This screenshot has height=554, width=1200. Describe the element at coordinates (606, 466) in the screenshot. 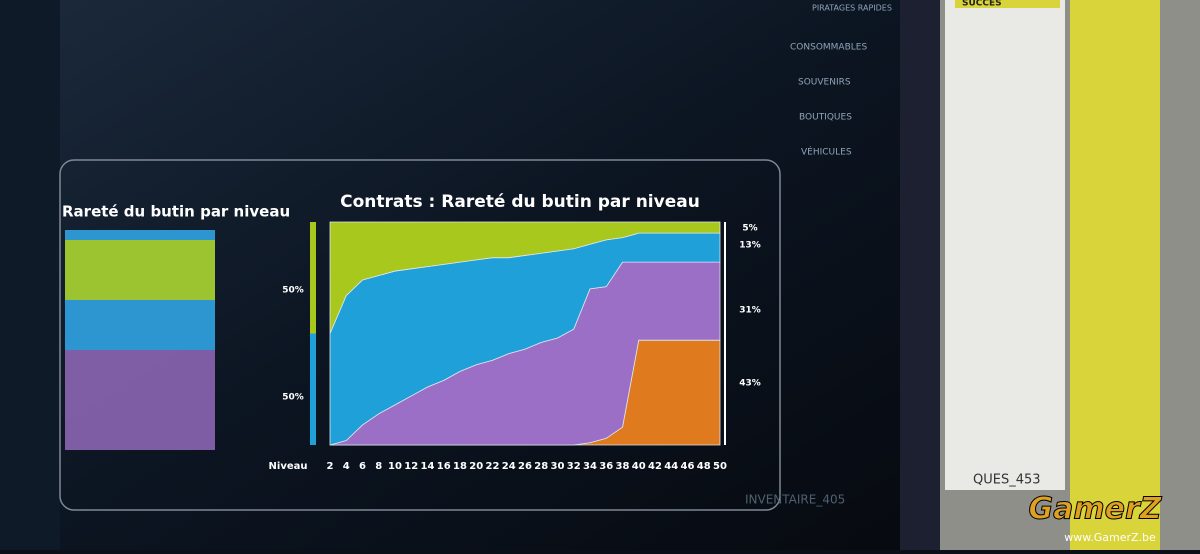

I see `x-tick-label: 36` at that location.